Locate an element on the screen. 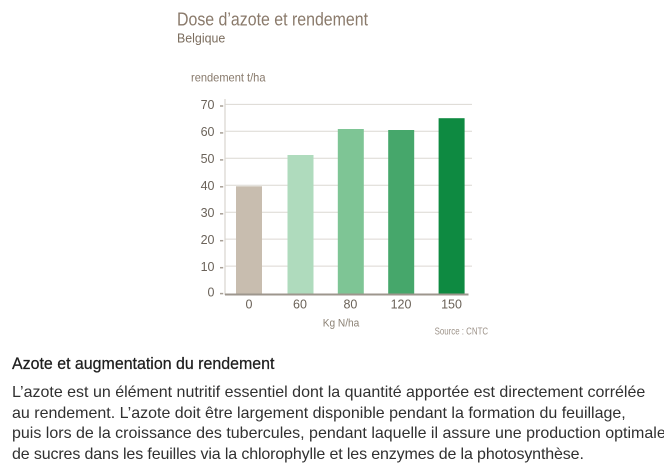 The image size is (664, 471). svg-text: 50 is located at coordinates (208, 159).